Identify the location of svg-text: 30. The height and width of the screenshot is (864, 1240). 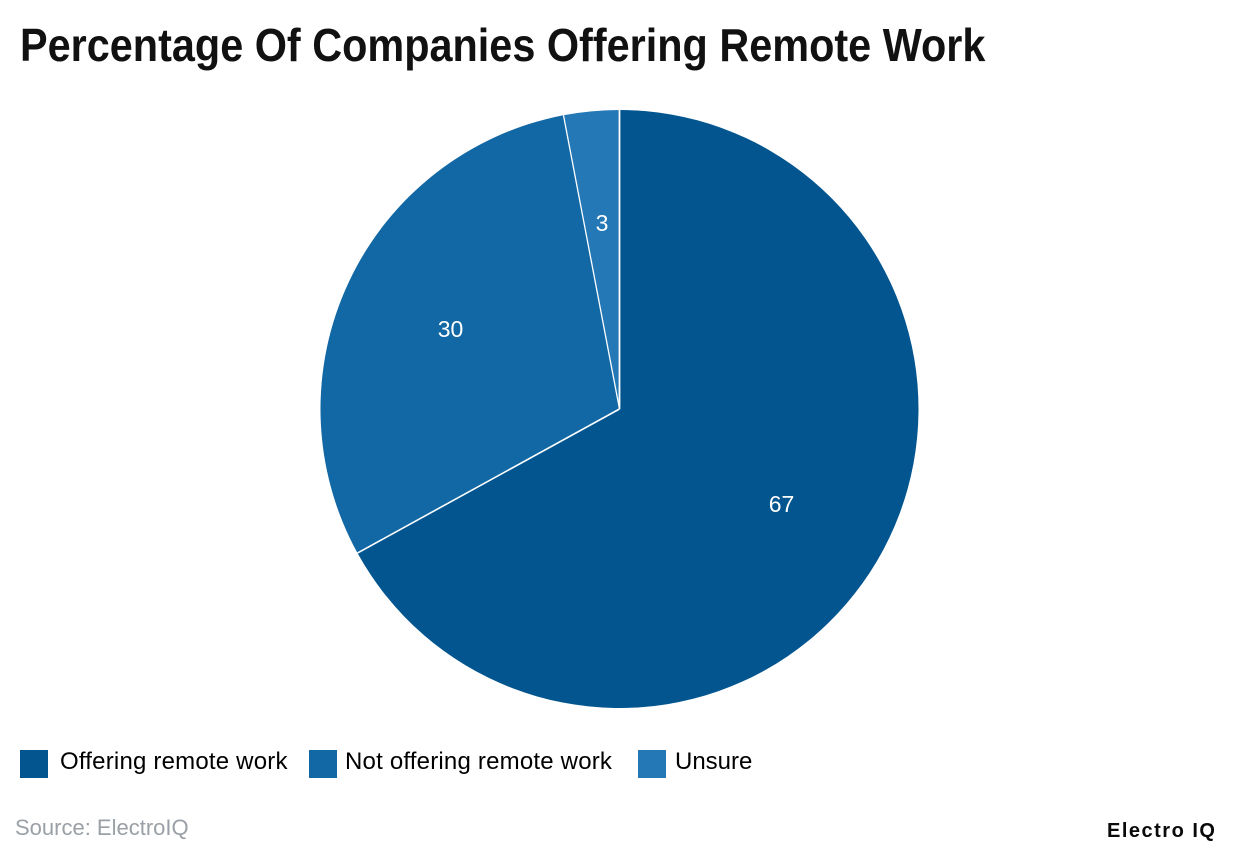
(451, 329).